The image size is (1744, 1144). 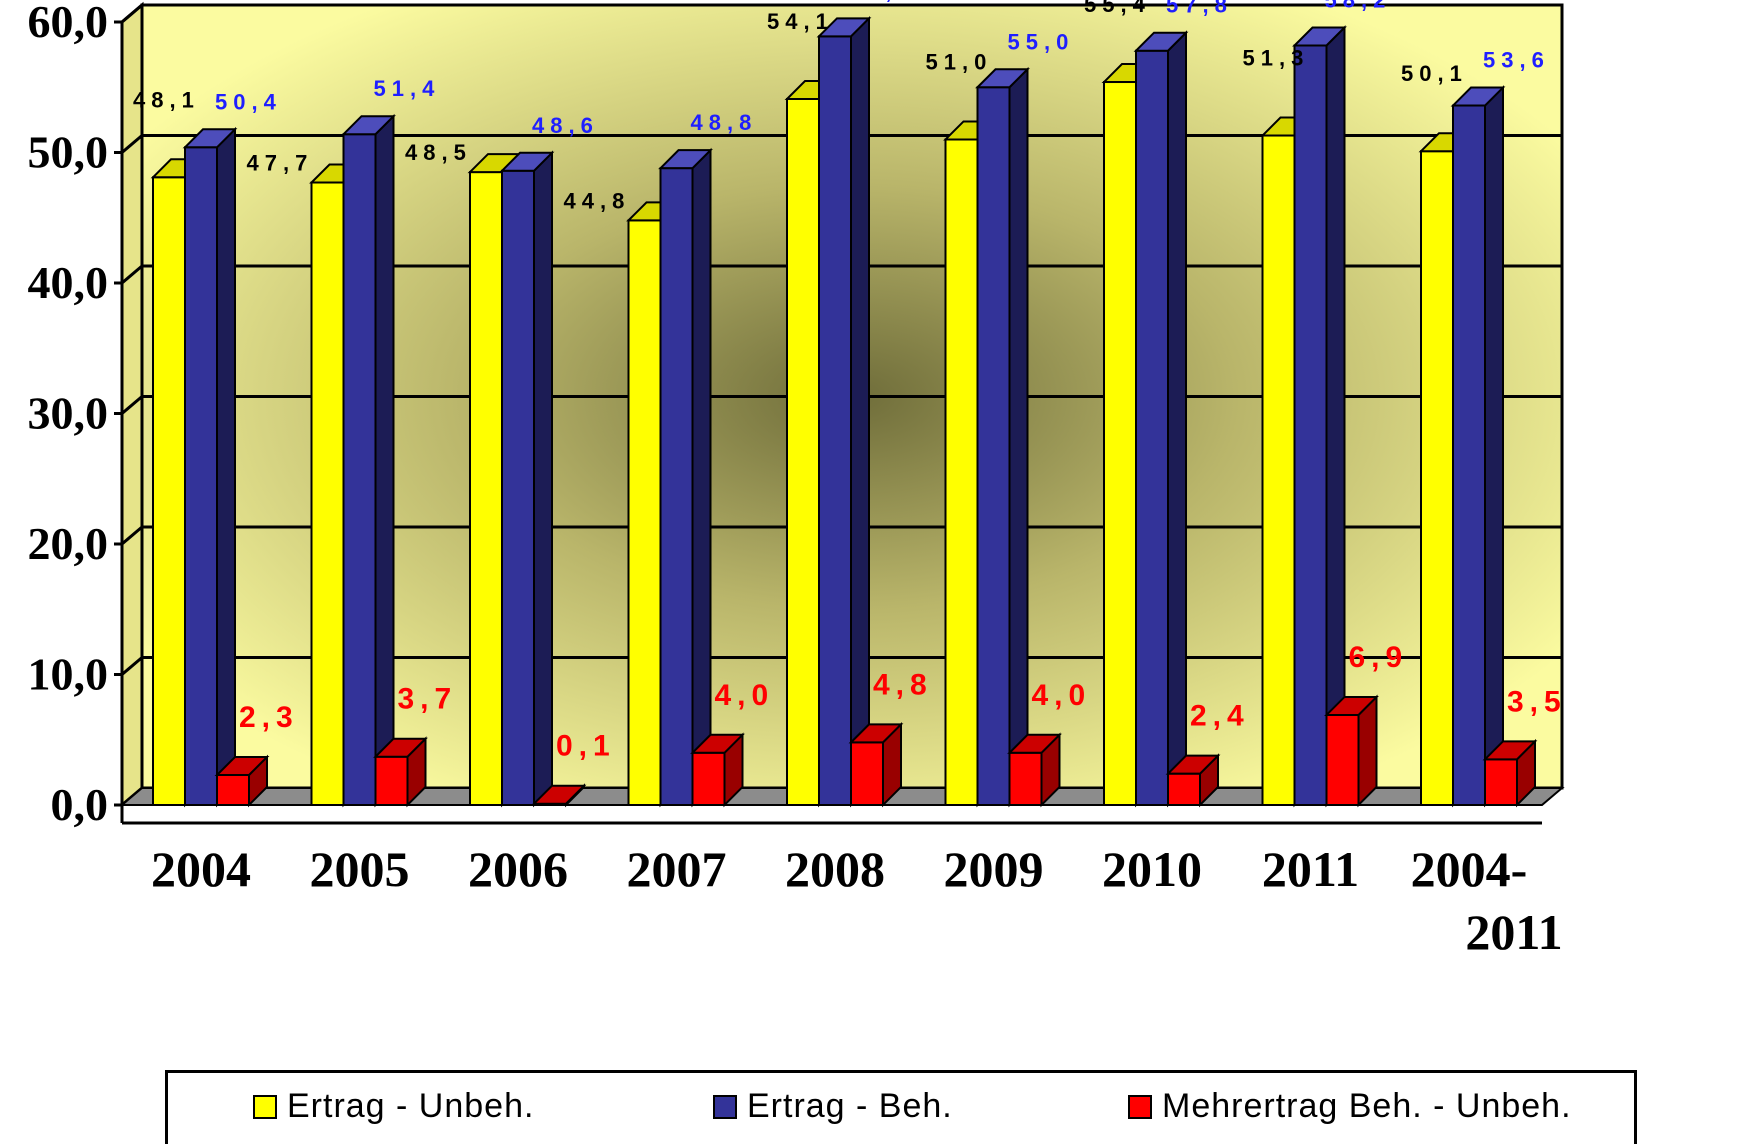 What do you see at coordinates (586, 746) in the screenshot?
I see `data-label: 0,1` at bounding box center [586, 746].